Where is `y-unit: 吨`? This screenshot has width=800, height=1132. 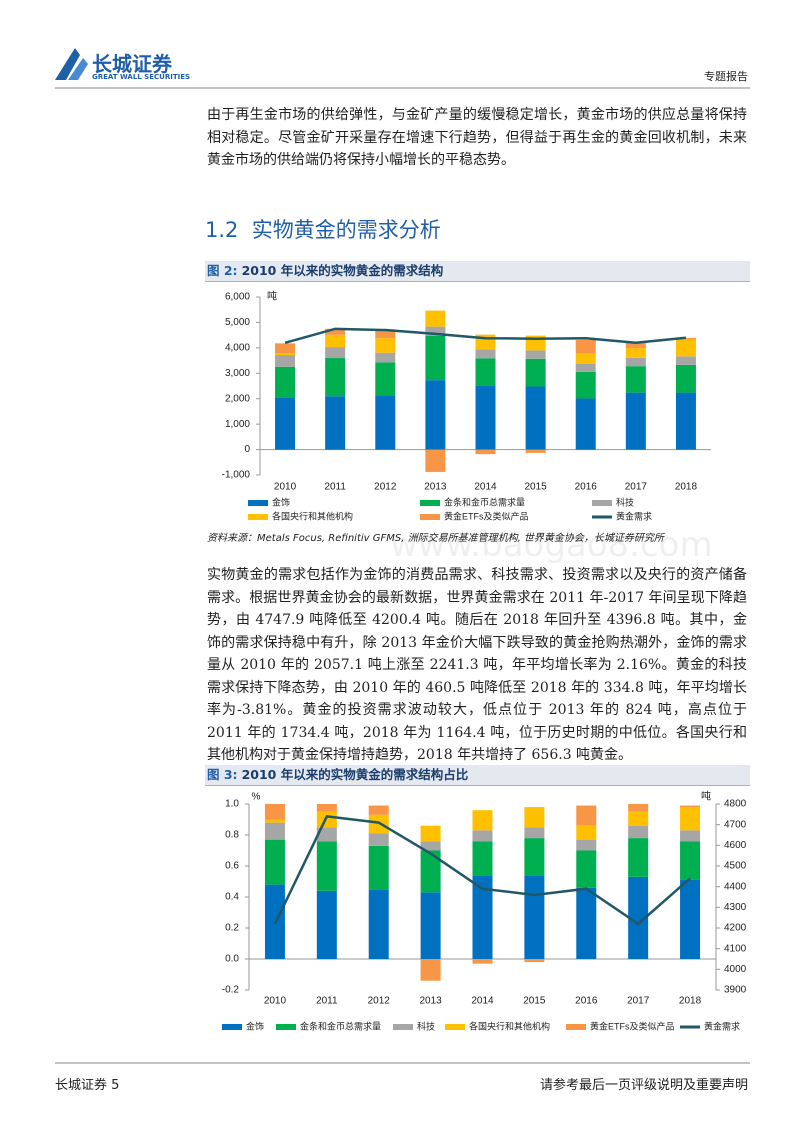
y-unit: 吨 is located at coordinates (272, 296).